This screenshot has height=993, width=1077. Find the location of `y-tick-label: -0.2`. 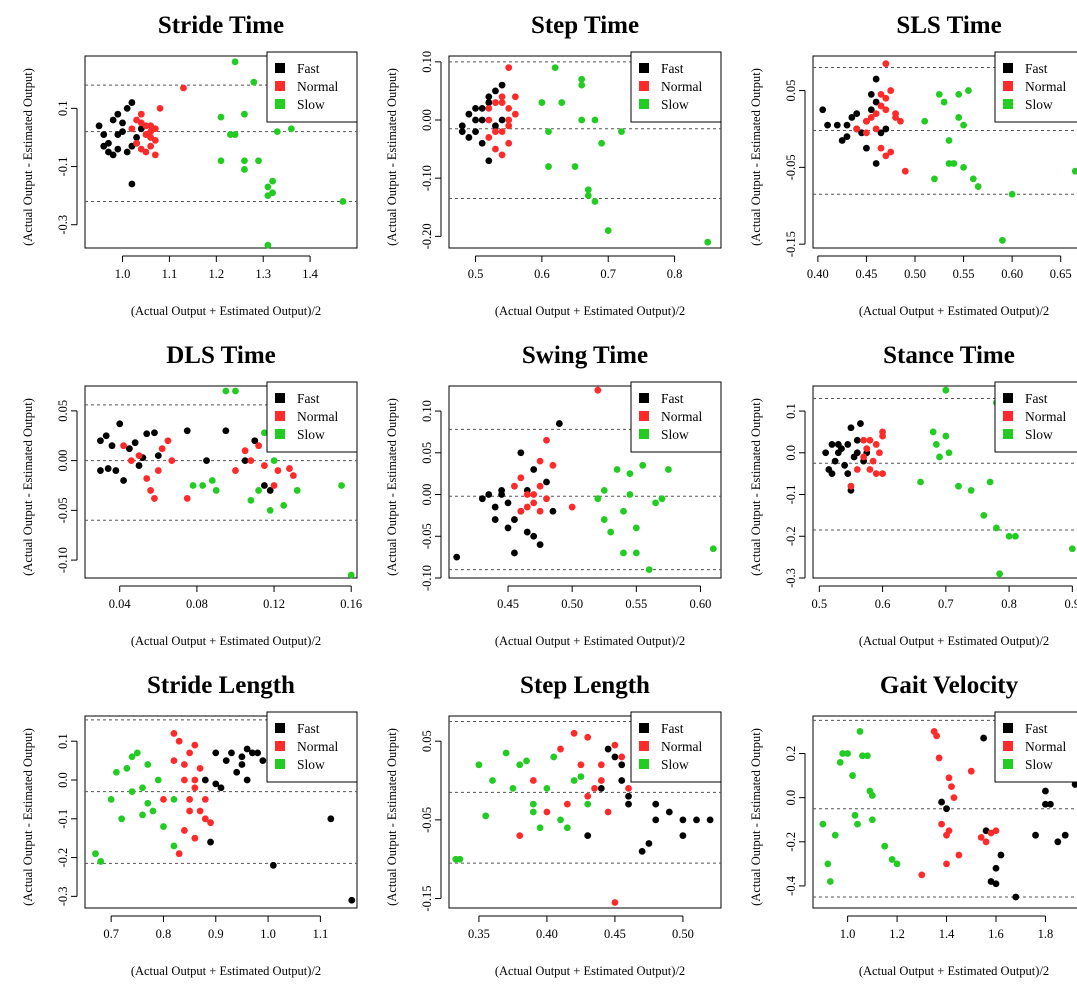

y-tick-label: -0.2 is located at coordinates (791, 536).